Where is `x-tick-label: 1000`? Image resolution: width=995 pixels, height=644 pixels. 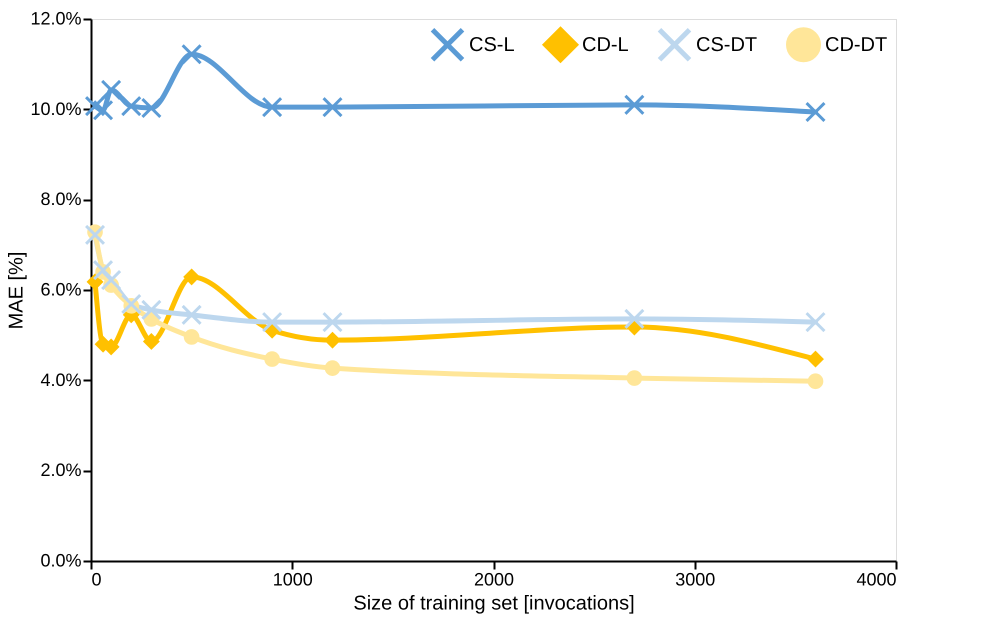 x-tick-label: 1000 is located at coordinates (292, 580).